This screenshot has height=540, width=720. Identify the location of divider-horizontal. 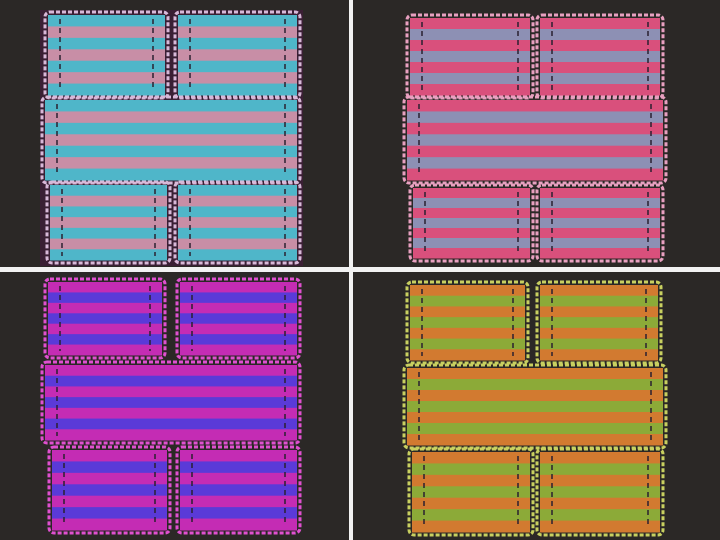
(360, 269).